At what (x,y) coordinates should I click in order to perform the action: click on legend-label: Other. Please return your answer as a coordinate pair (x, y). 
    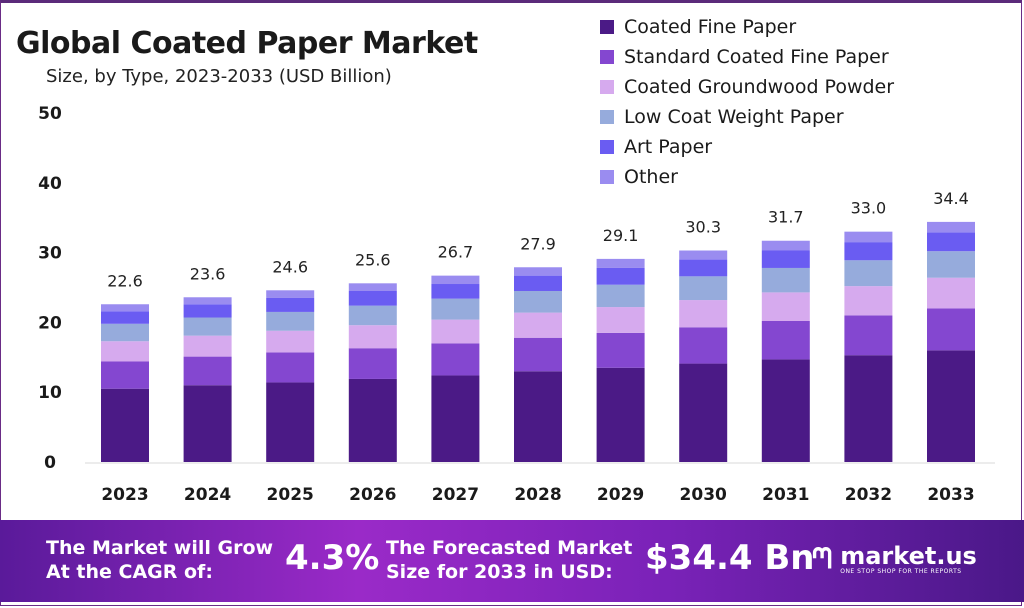
    Looking at the image, I should click on (651, 177).